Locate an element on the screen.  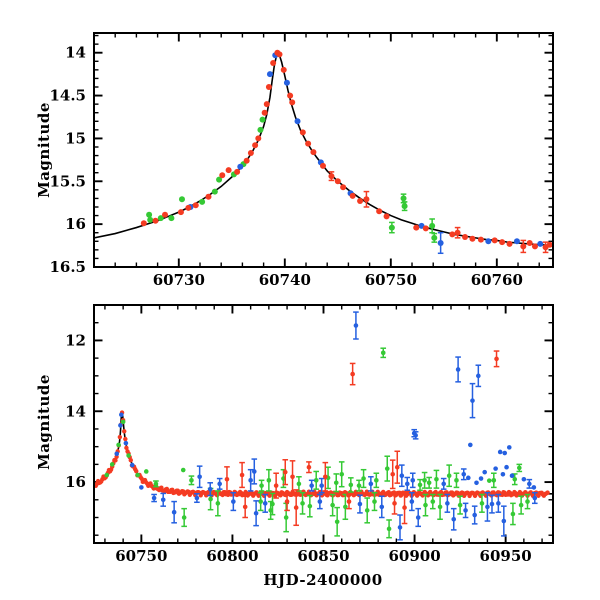
svg-text: 60730 is located at coordinates (179, 280).